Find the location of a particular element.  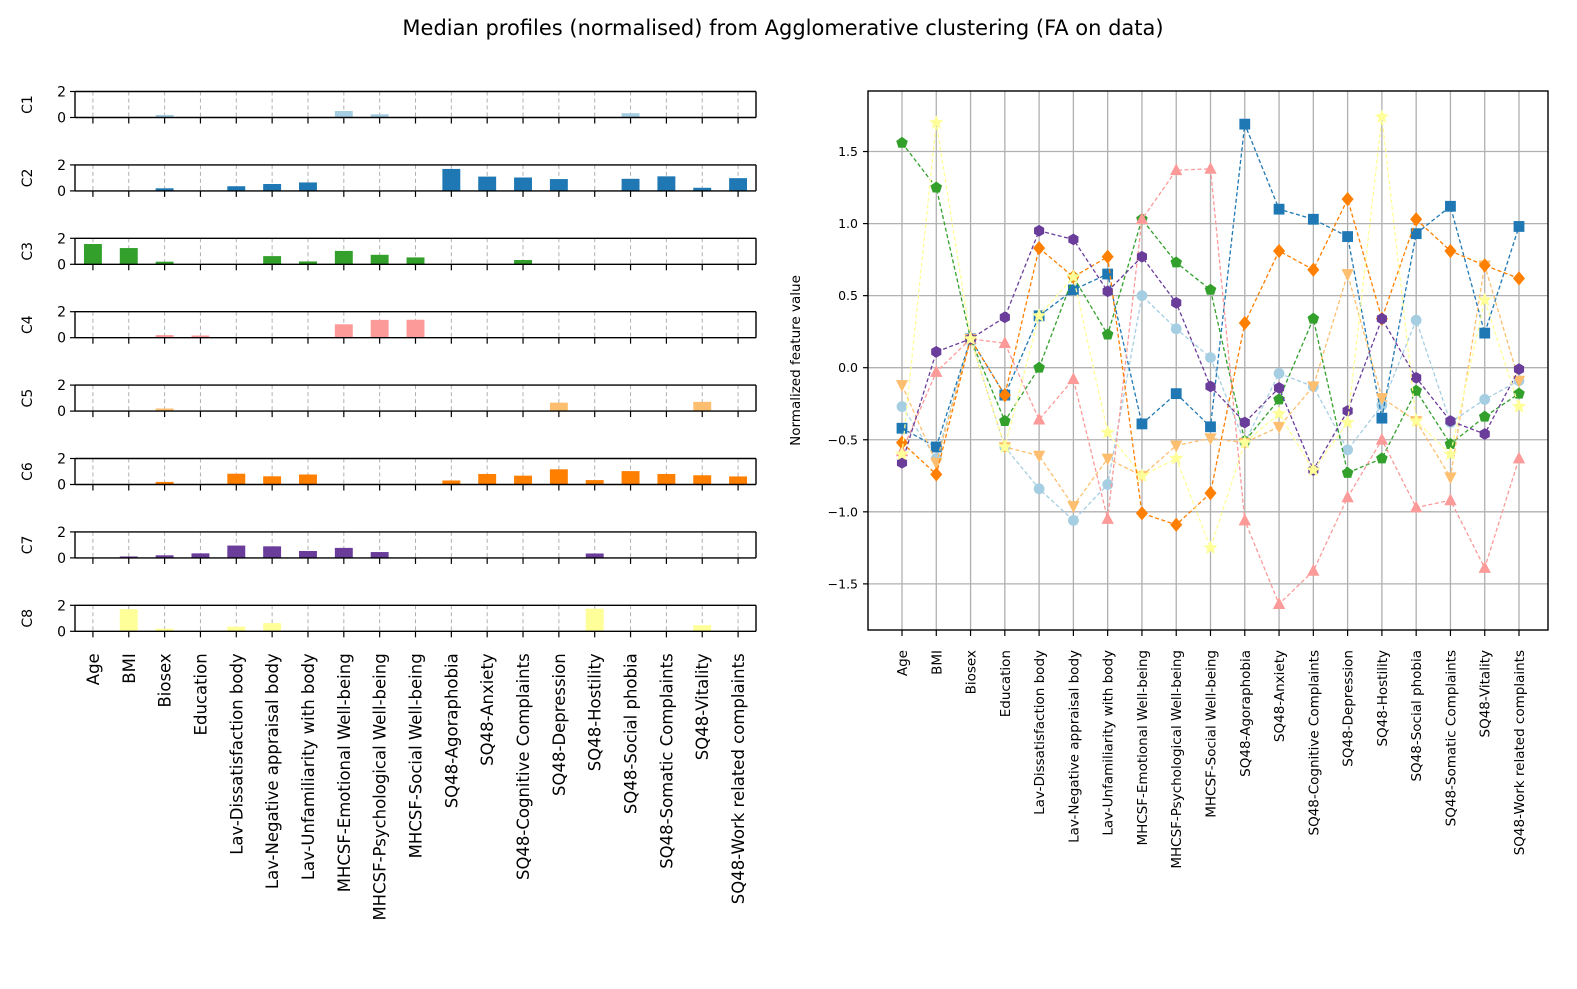

bar-c1-mhcsf-emotional-well-being is located at coordinates (344, 114).